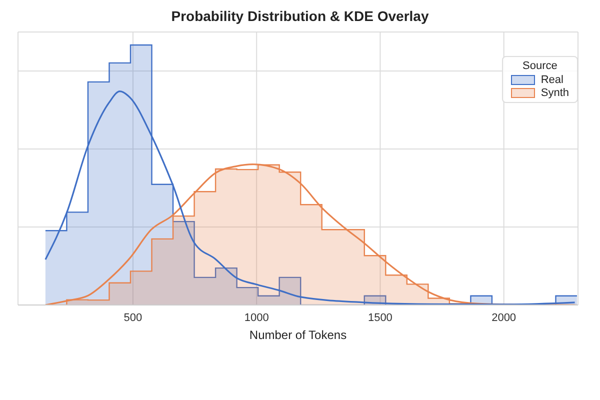  What do you see at coordinates (504, 318) in the screenshot?
I see `x-tick-label: 2000` at bounding box center [504, 318].